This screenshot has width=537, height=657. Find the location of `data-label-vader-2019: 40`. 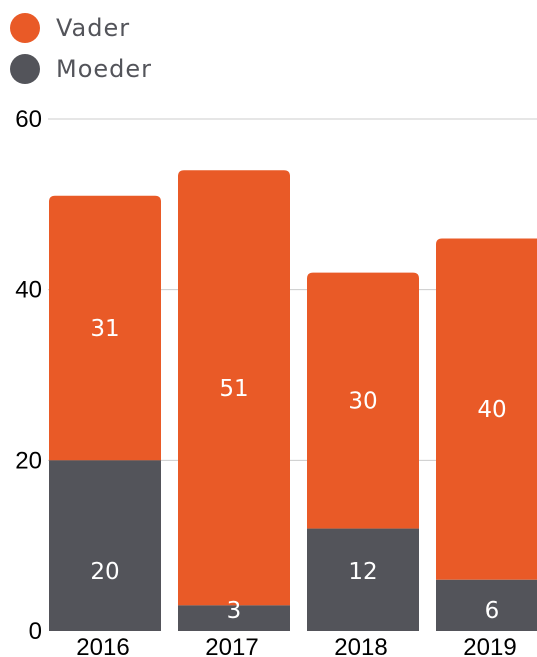

data-label-vader-2019: 40 is located at coordinates (491, 410).